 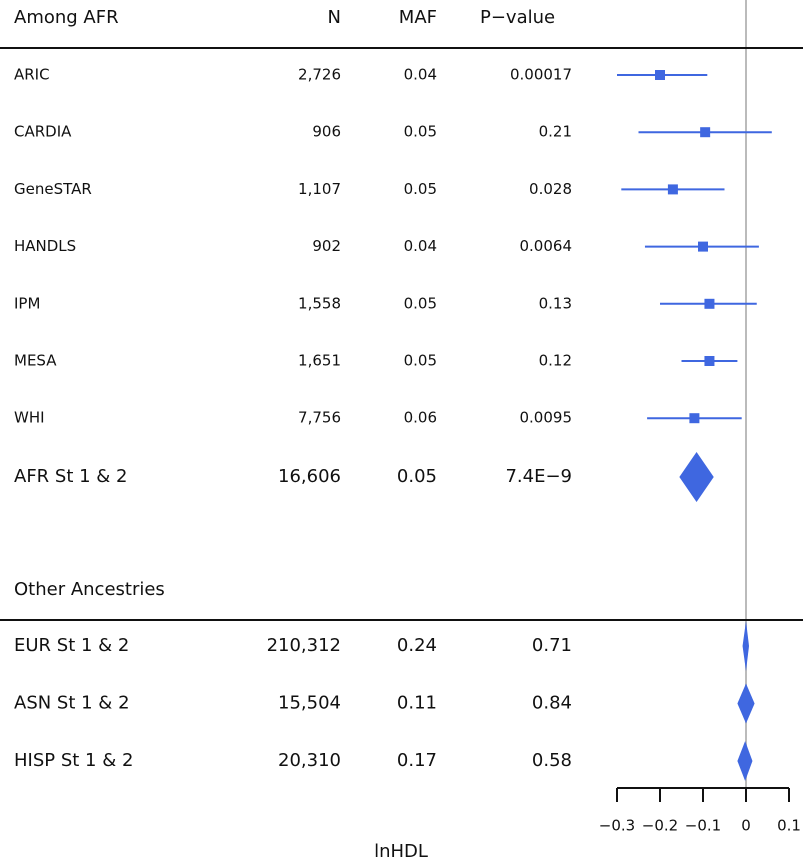 What do you see at coordinates (326, 246) in the screenshot?
I see `cell: 902` at bounding box center [326, 246].